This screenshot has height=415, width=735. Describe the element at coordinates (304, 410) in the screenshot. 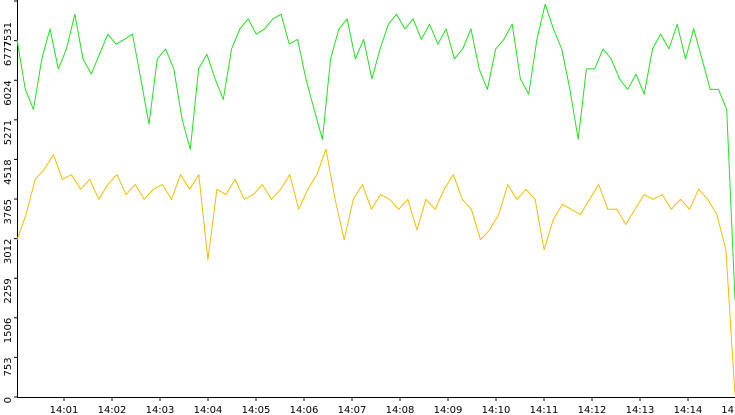

I see `x-tick-label: 14:06` at that location.